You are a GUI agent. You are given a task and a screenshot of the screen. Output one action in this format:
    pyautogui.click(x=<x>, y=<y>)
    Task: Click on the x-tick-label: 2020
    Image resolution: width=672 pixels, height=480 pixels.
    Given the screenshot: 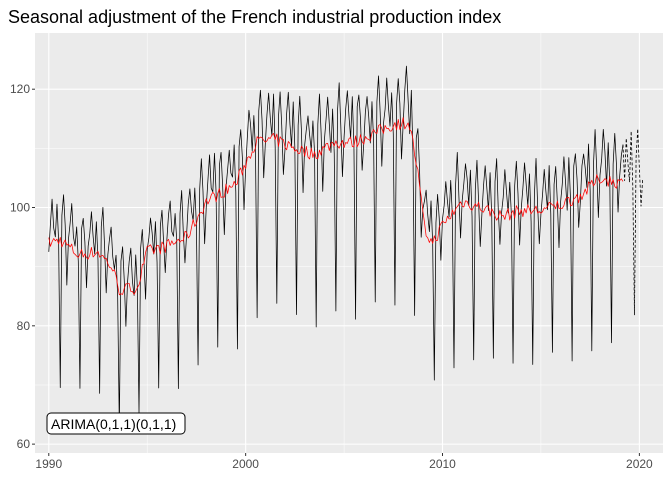 What is the action you would take?
    pyautogui.click(x=639, y=464)
    